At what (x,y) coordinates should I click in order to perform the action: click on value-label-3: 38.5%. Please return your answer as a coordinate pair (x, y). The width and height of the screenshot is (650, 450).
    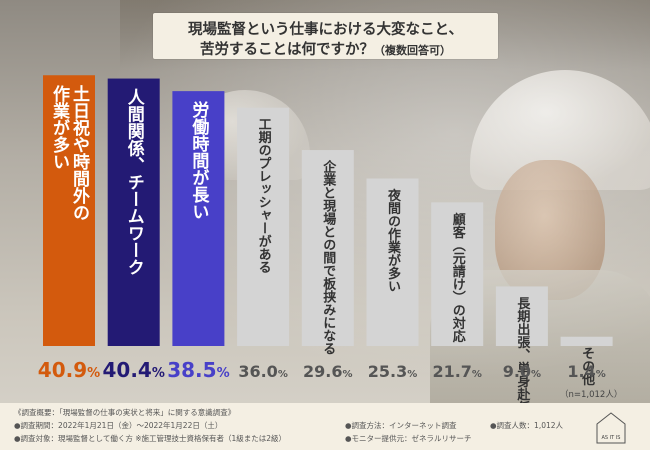
    Looking at the image, I should click on (198, 370).